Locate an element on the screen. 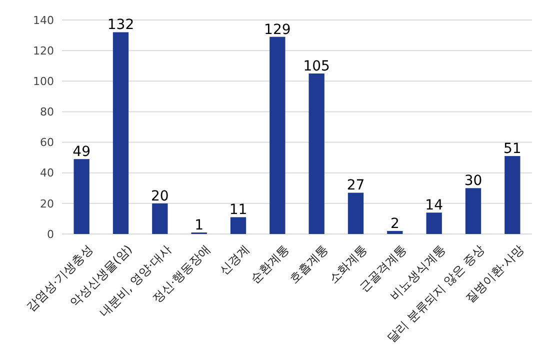 The image size is (550, 364). data-label: 27 is located at coordinates (355, 186).